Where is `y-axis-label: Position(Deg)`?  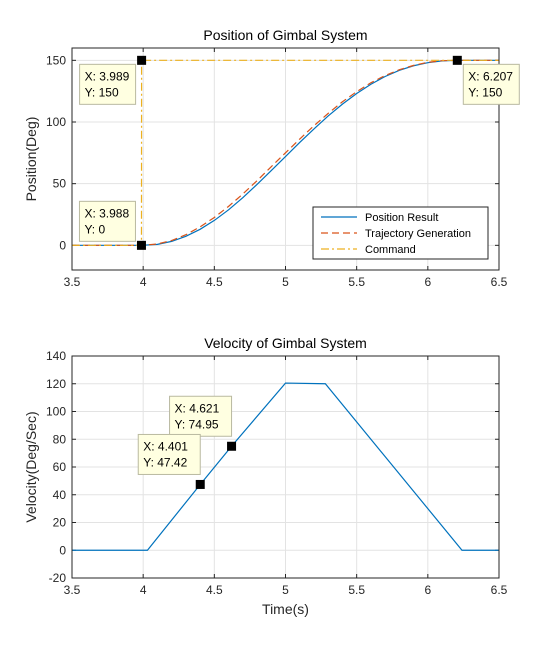
y-axis-label: Position(Deg) is located at coordinates (31, 159).